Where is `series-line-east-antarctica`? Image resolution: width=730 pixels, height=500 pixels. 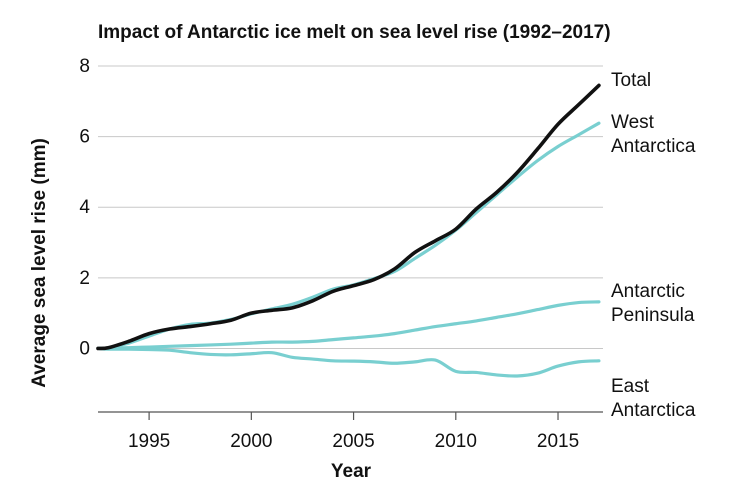
series-line-east-antarctica is located at coordinates (348, 362).